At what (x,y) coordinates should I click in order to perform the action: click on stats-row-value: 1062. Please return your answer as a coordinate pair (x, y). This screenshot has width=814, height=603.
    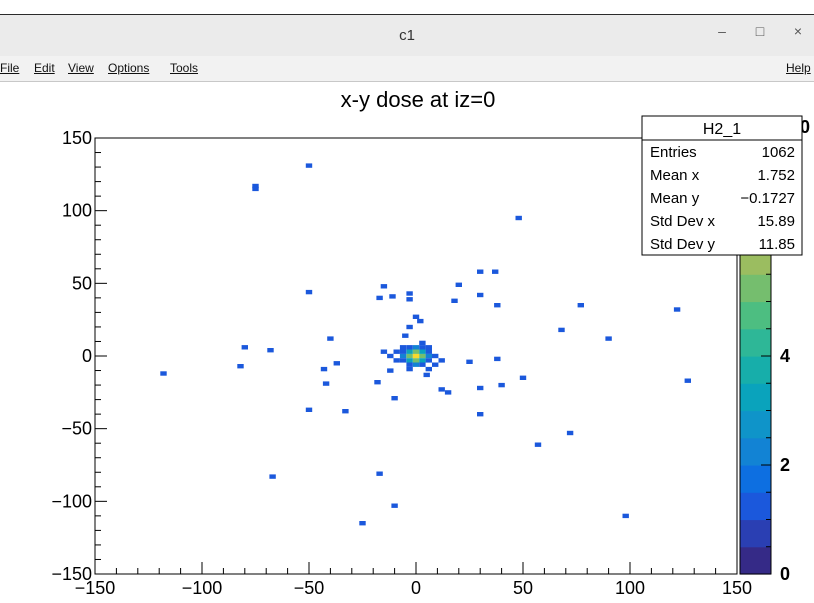
    Looking at the image, I should click on (778, 152).